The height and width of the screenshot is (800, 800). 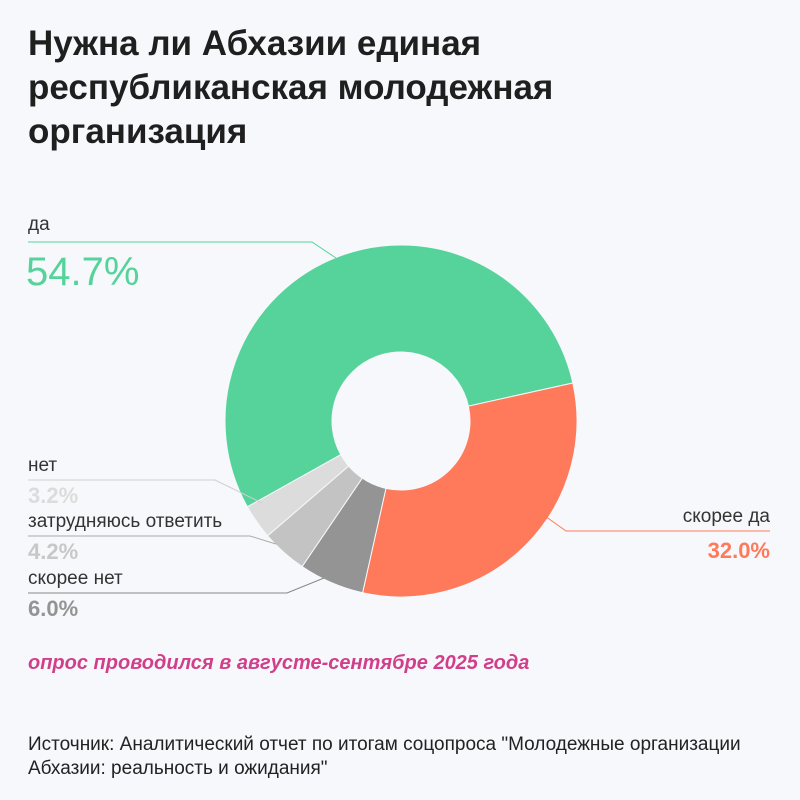 I want to click on leader-line-da, so click(x=182, y=250).